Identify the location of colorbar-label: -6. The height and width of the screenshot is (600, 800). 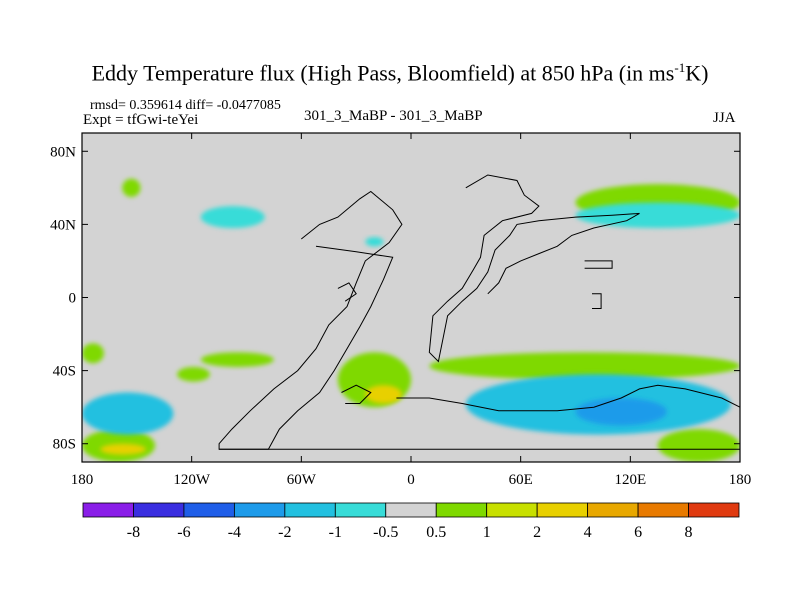
(183, 532).